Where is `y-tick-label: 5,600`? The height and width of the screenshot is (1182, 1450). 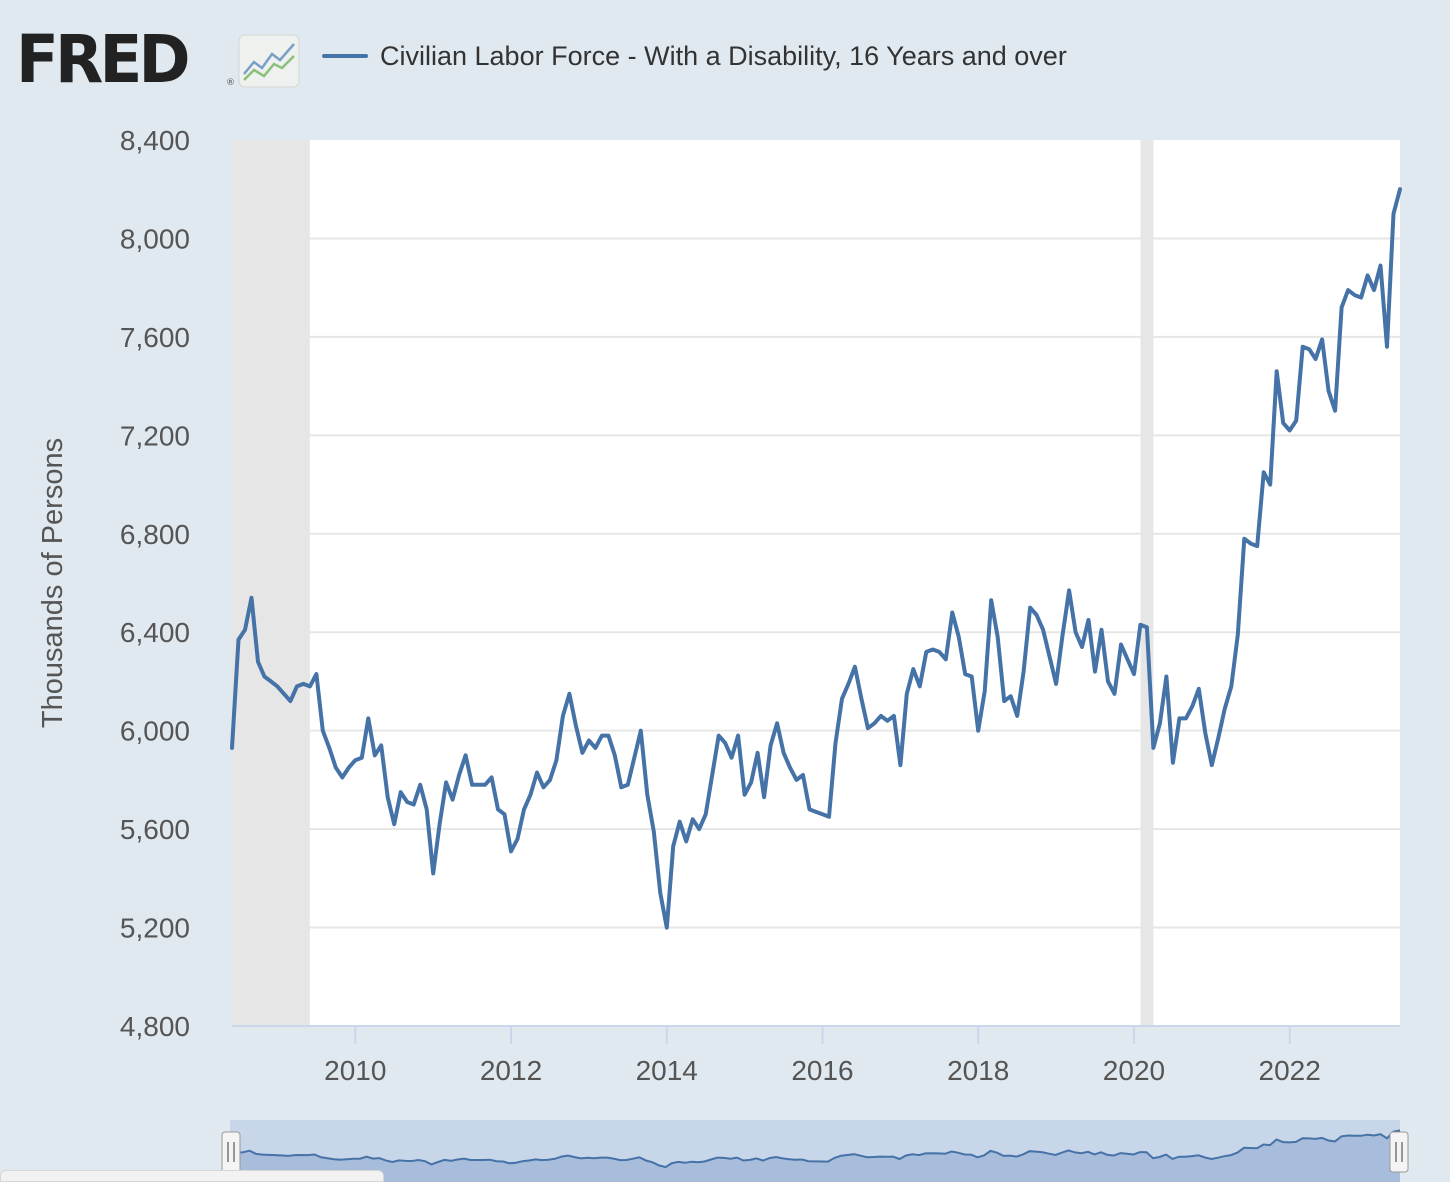 y-tick-label: 5,600 is located at coordinates (155, 829).